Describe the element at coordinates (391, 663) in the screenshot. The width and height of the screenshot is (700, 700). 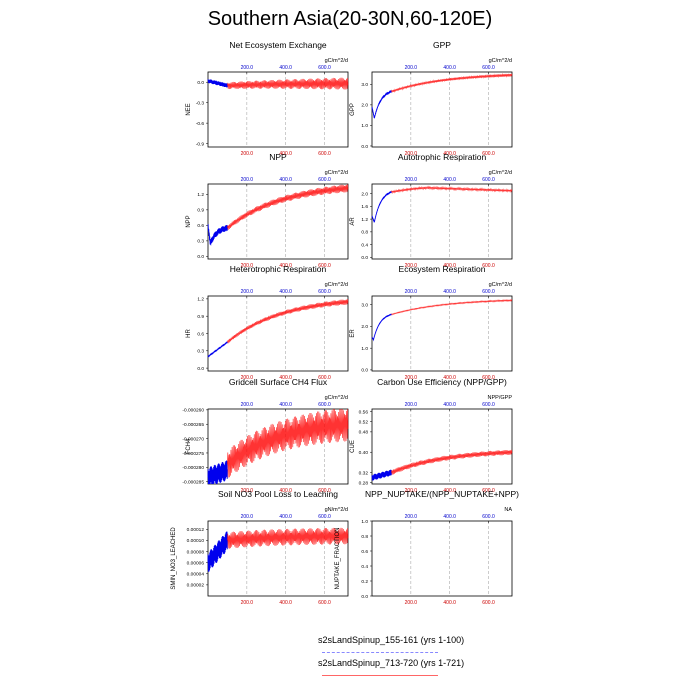
I see `legend-label-2: s2sLandSpinup_713-720 (yrs 1-721)` at that location.